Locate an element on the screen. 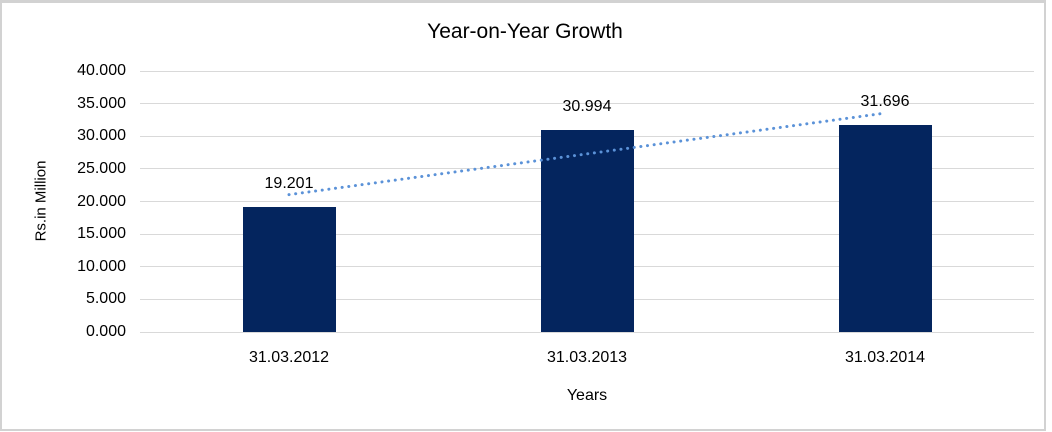  chart-title: Year-on-Year Growth is located at coordinates (525, 31).